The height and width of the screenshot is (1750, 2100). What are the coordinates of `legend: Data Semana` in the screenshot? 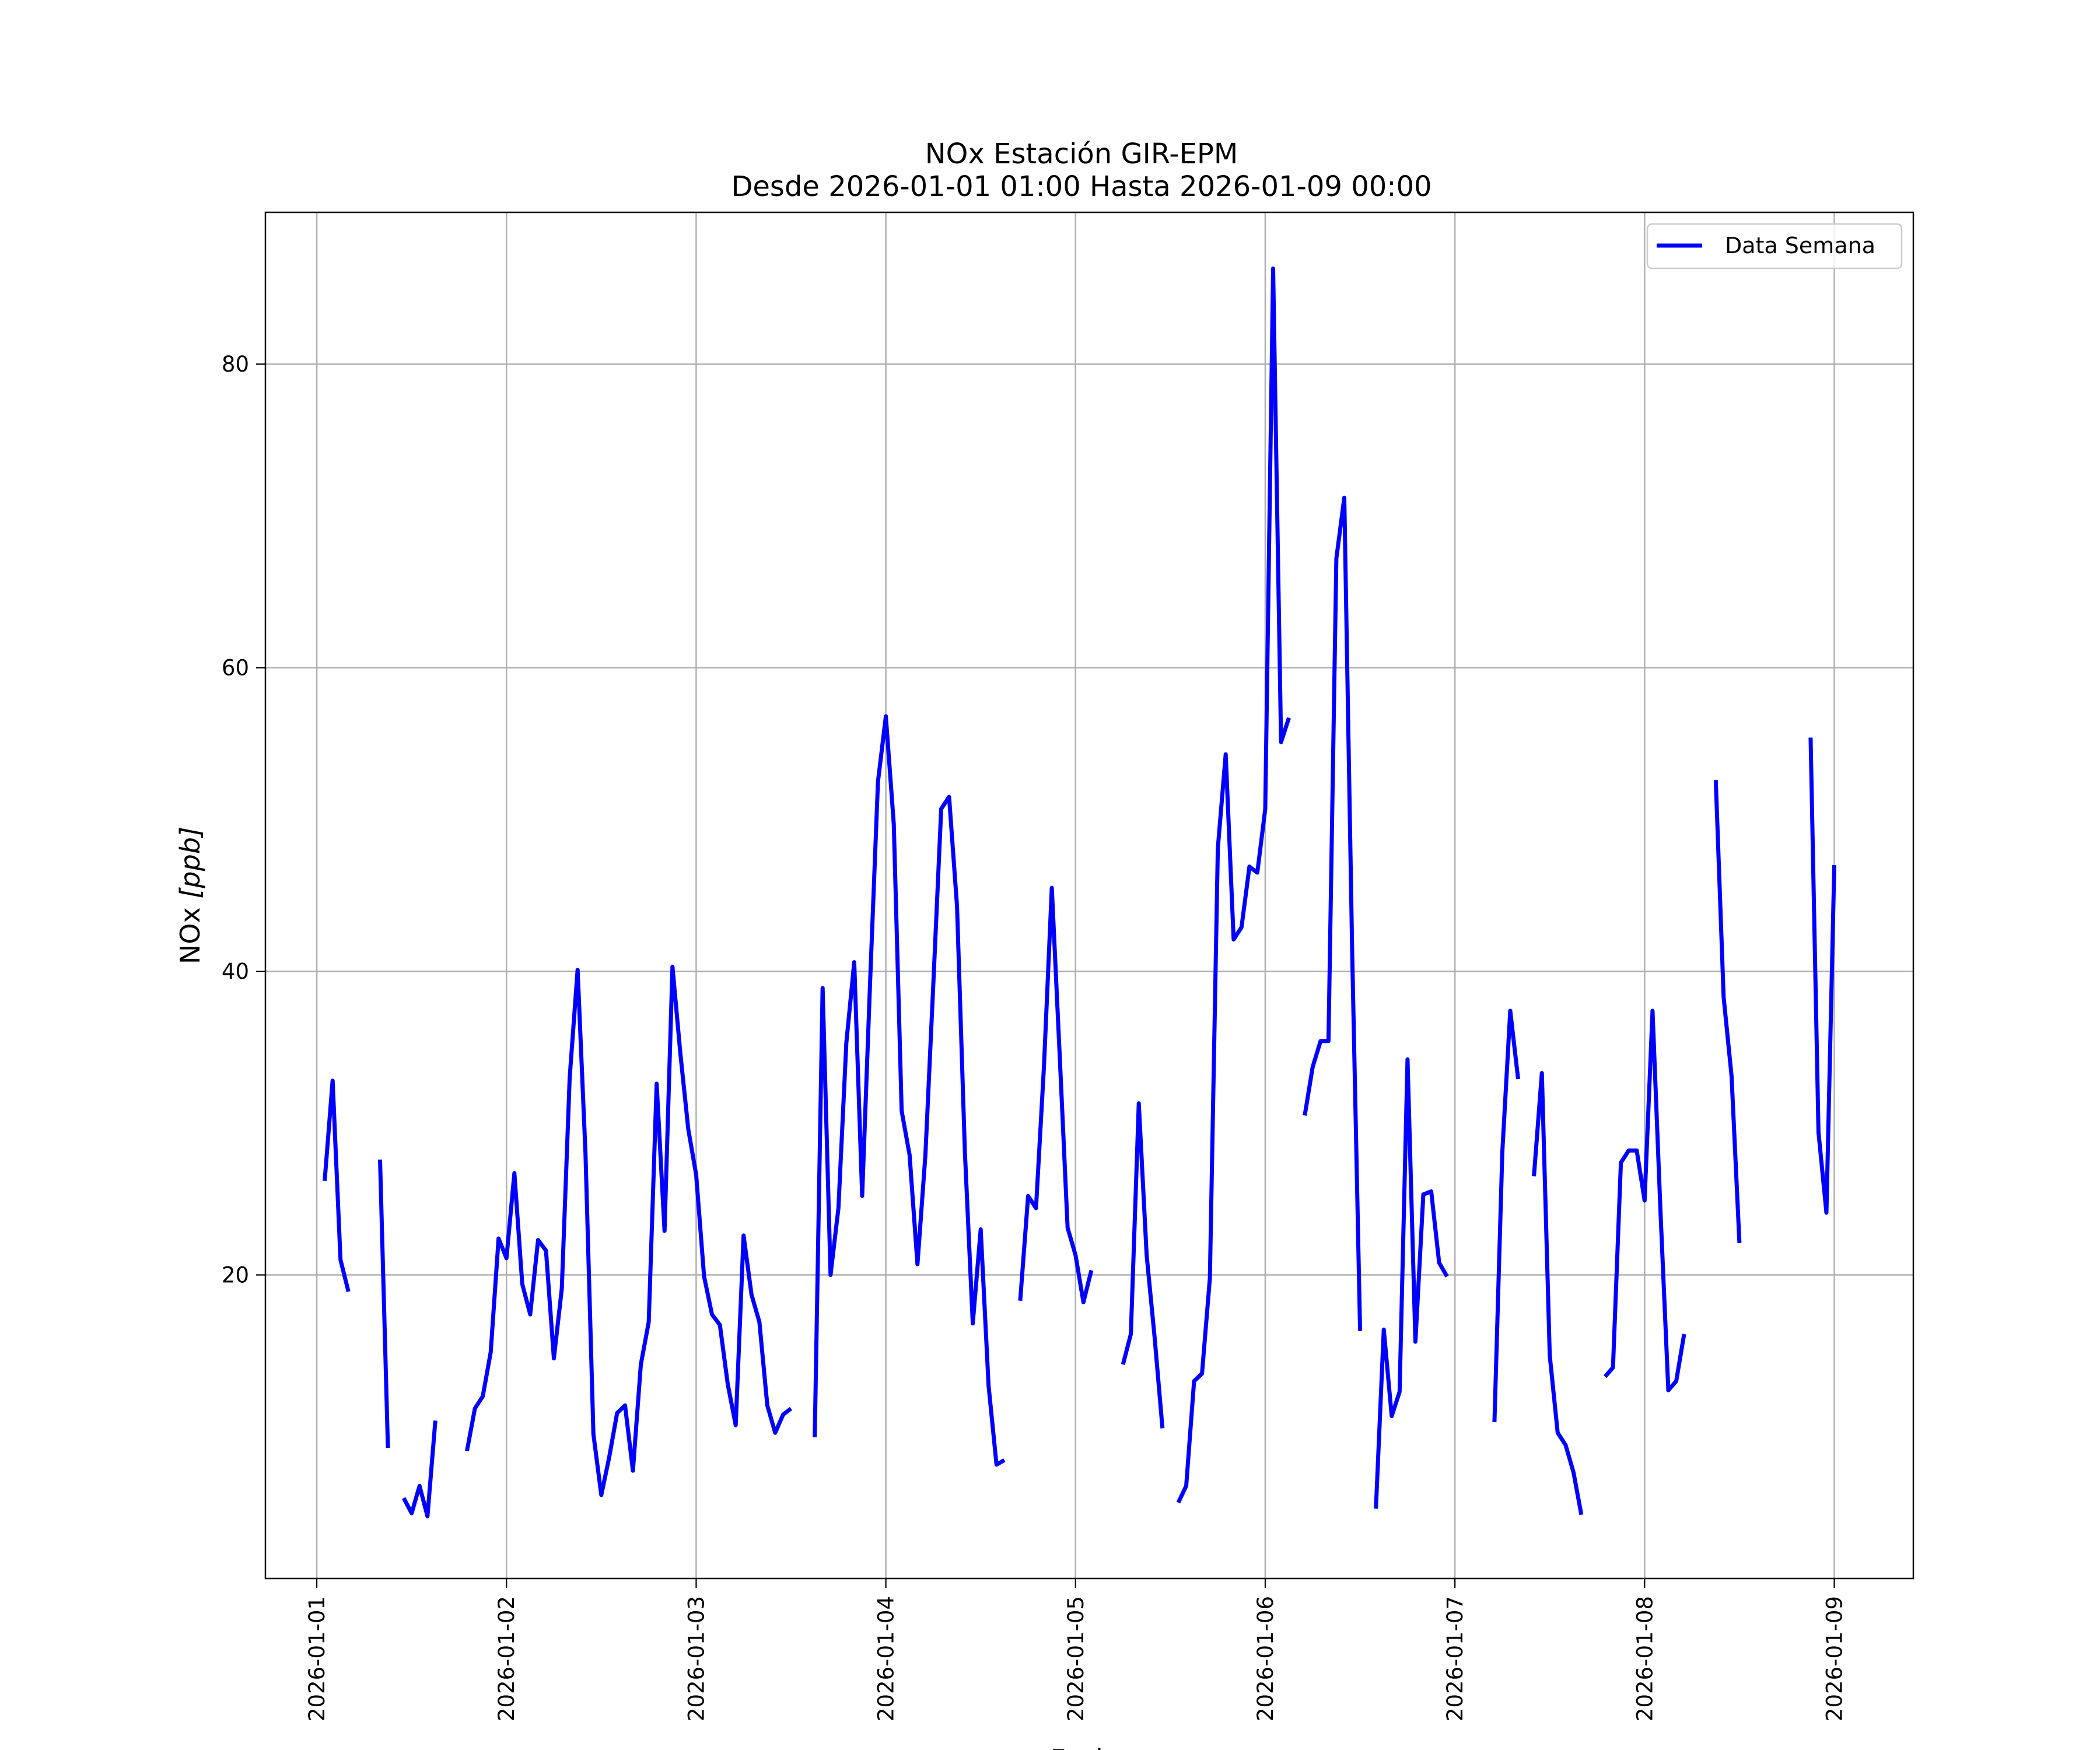 It's located at (1774, 246).